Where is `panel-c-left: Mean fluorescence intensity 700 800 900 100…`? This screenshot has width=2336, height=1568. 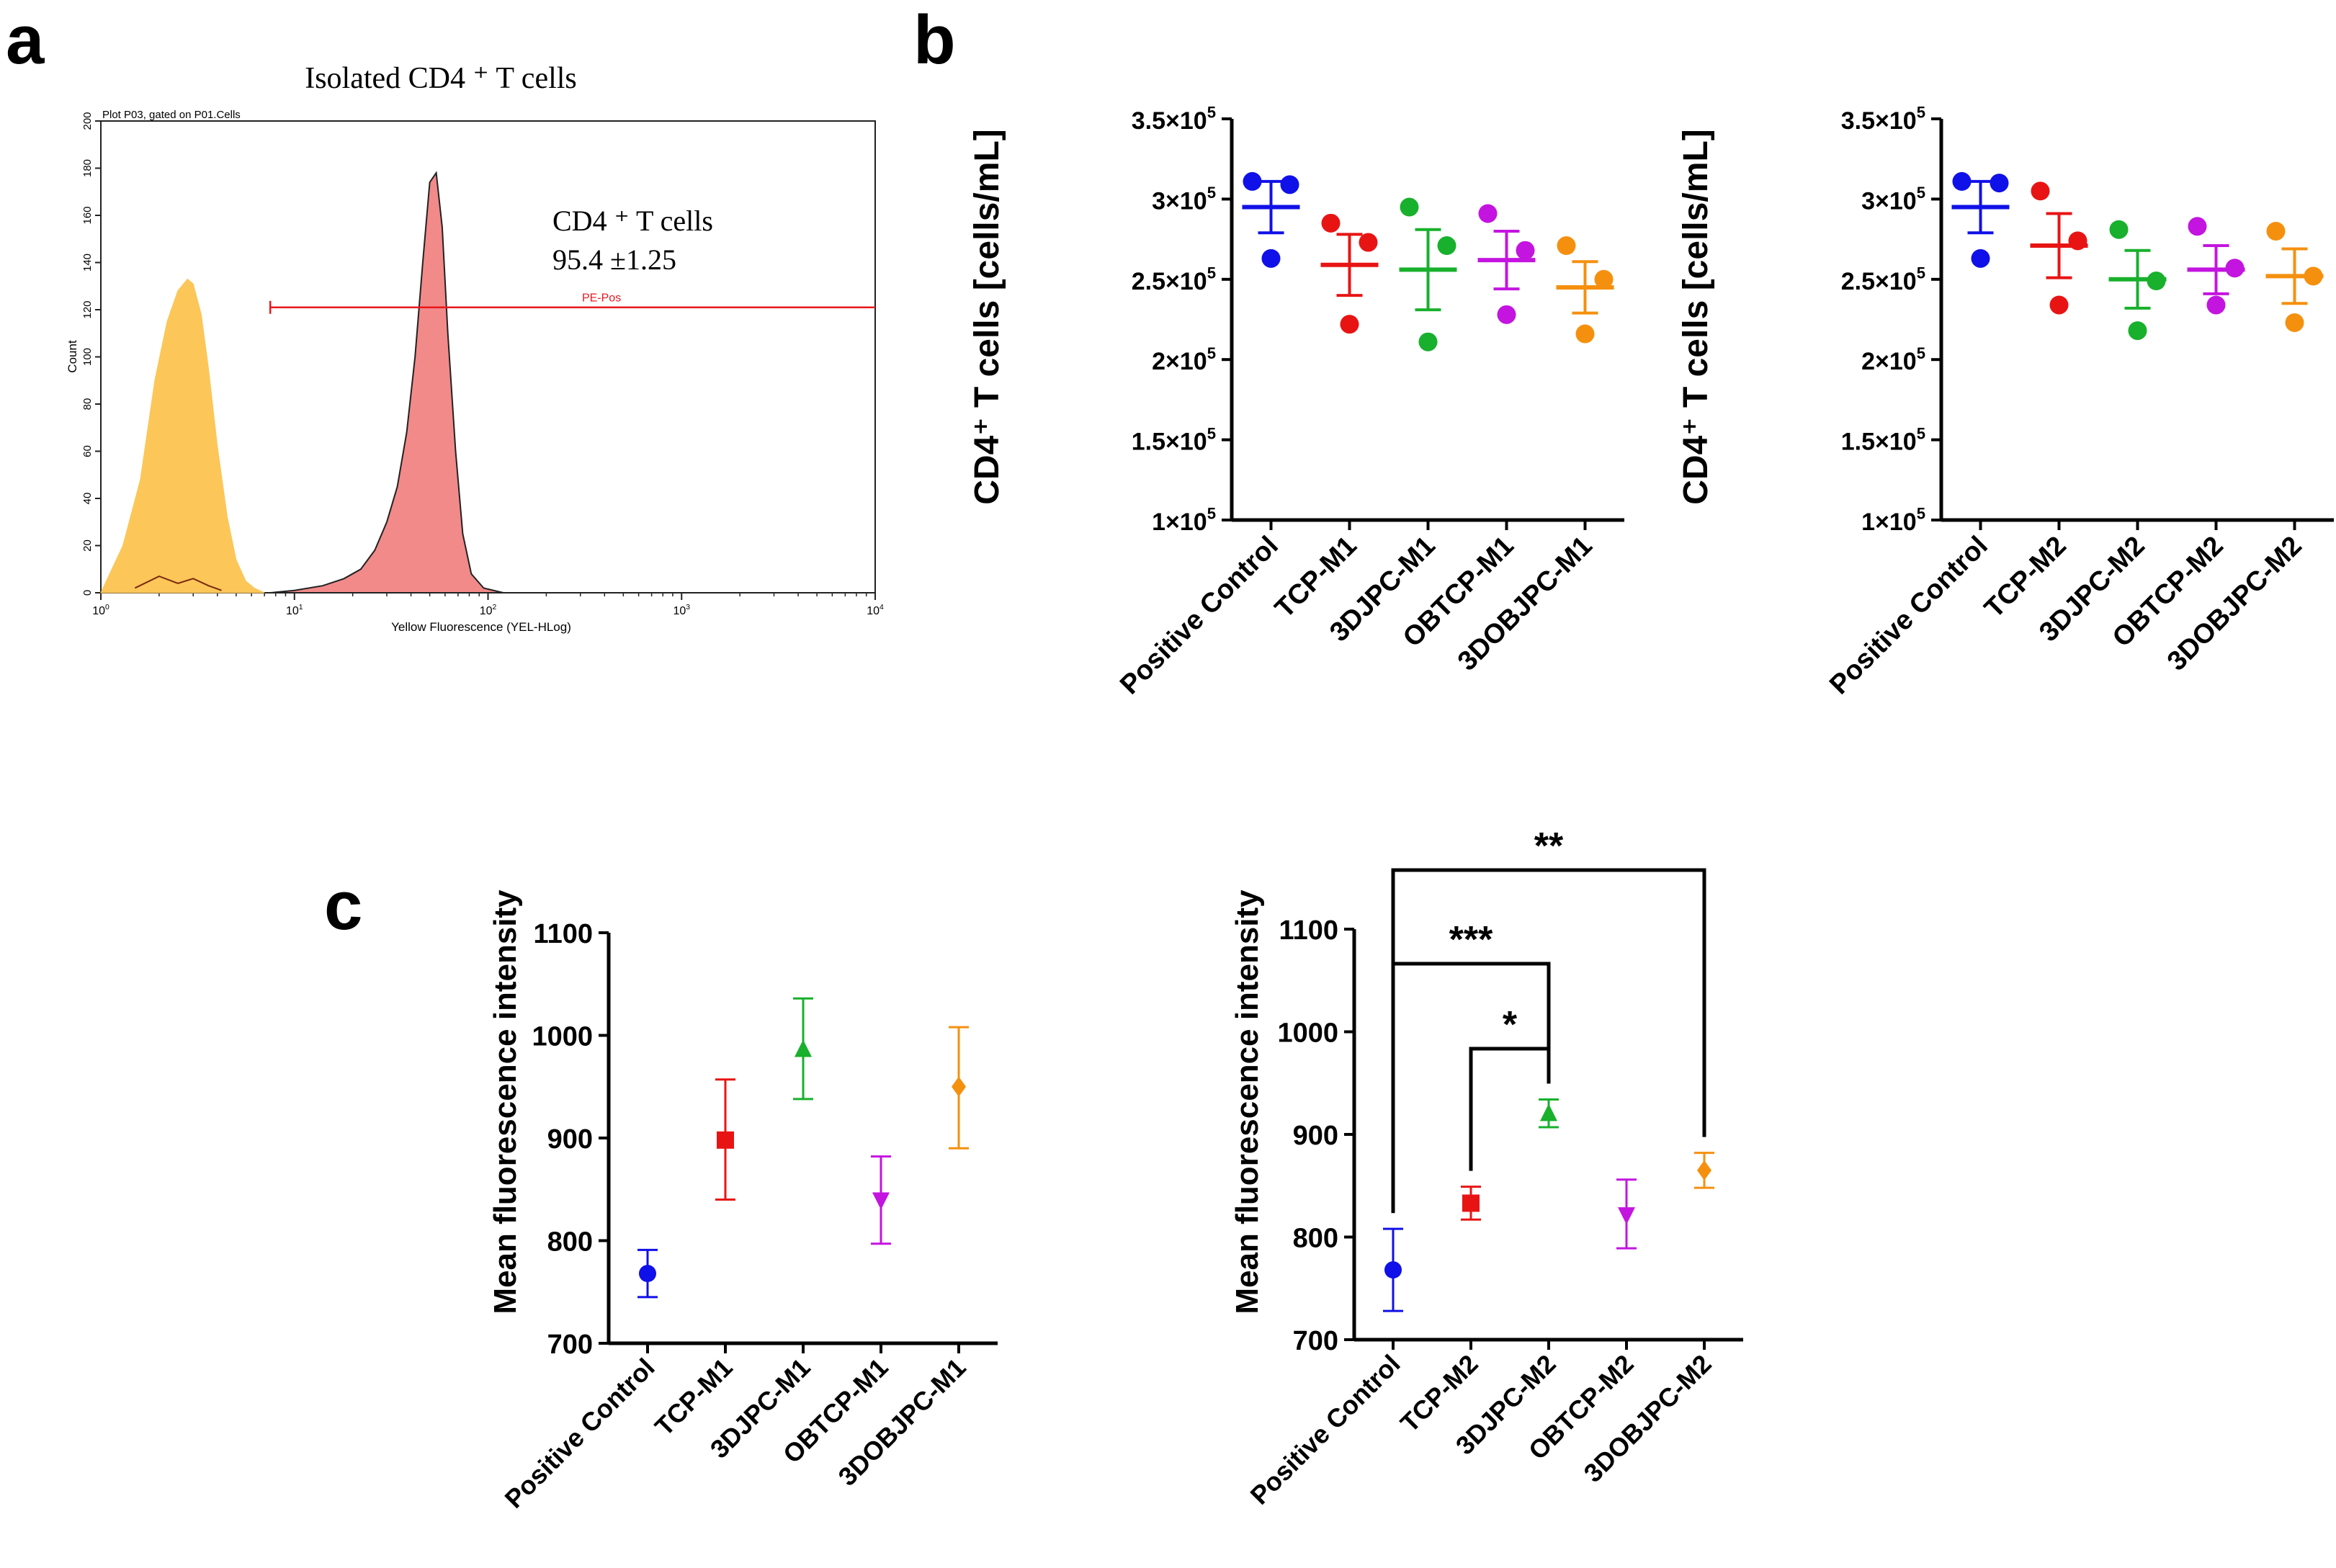
panel-c-left: Mean fluorescence intensity 700 800 900 100… is located at coordinates (743, 1202).